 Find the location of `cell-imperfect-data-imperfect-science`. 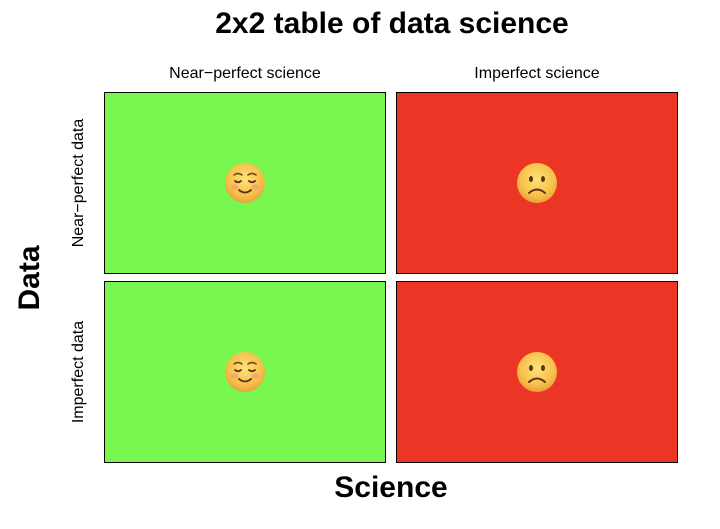

cell-imperfect-data-imperfect-science is located at coordinates (537, 372).